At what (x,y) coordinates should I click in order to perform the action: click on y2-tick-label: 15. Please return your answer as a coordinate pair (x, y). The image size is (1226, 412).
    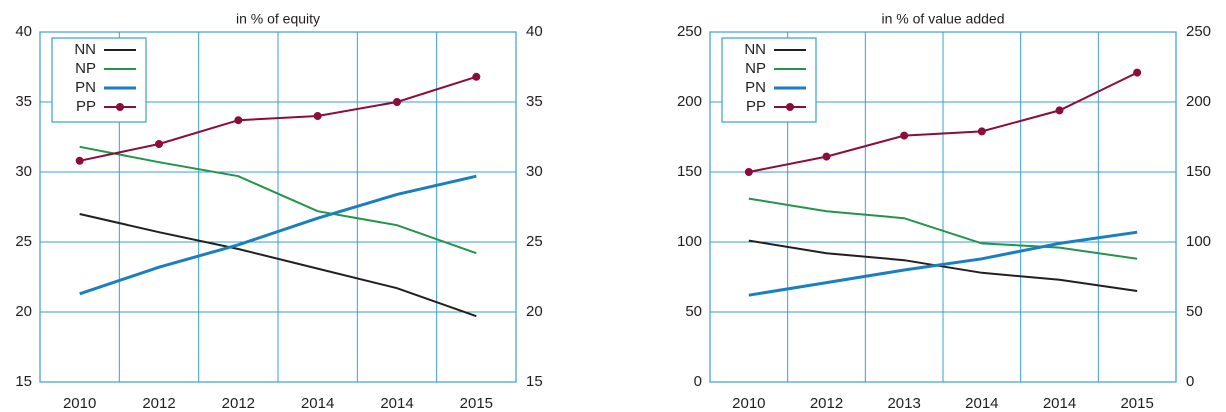
    Looking at the image, I should click on (534, 381).